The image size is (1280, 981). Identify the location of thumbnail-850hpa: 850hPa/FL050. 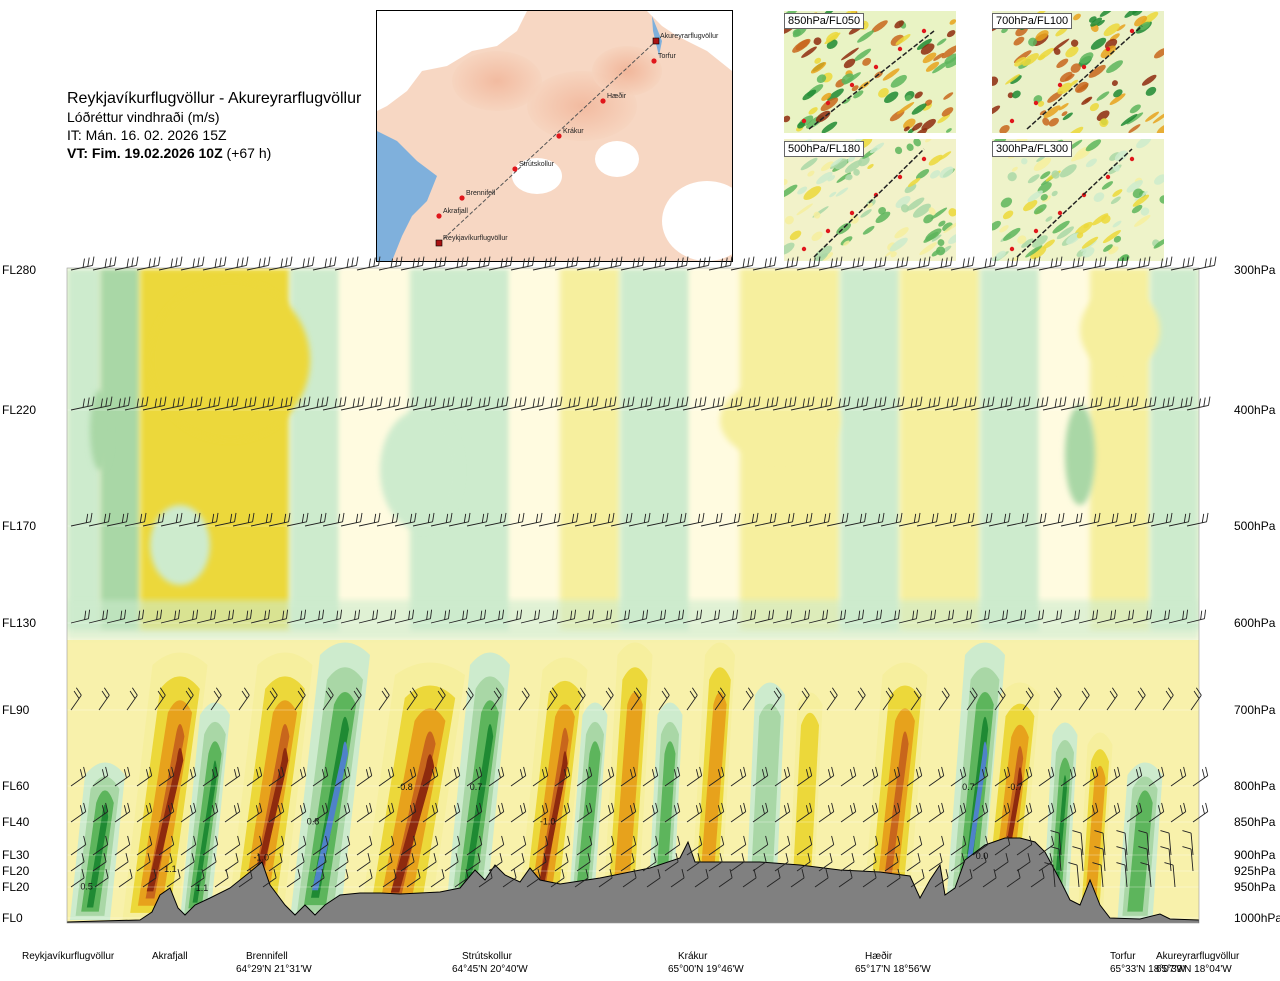
(870, 72).